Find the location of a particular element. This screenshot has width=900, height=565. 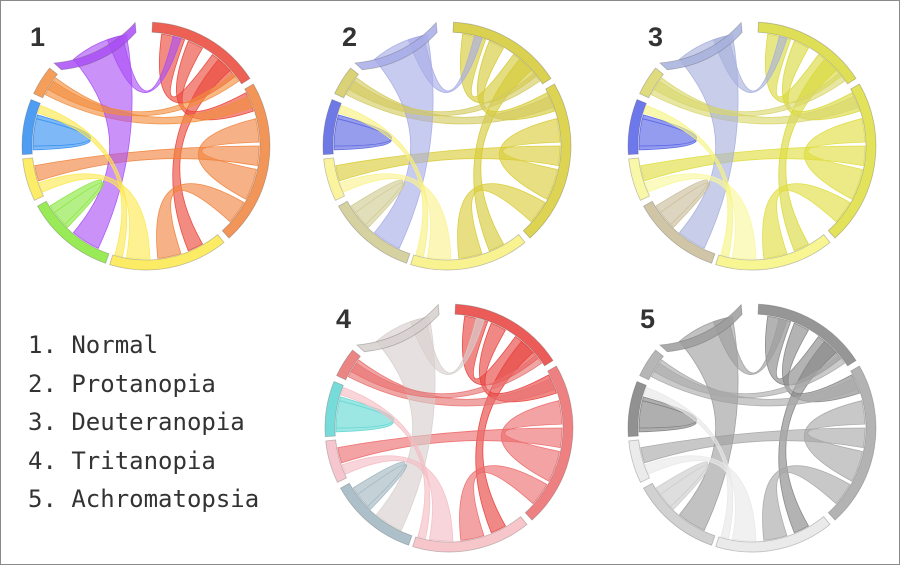

chord-diagram-normal is located at coordinates (146, 146).